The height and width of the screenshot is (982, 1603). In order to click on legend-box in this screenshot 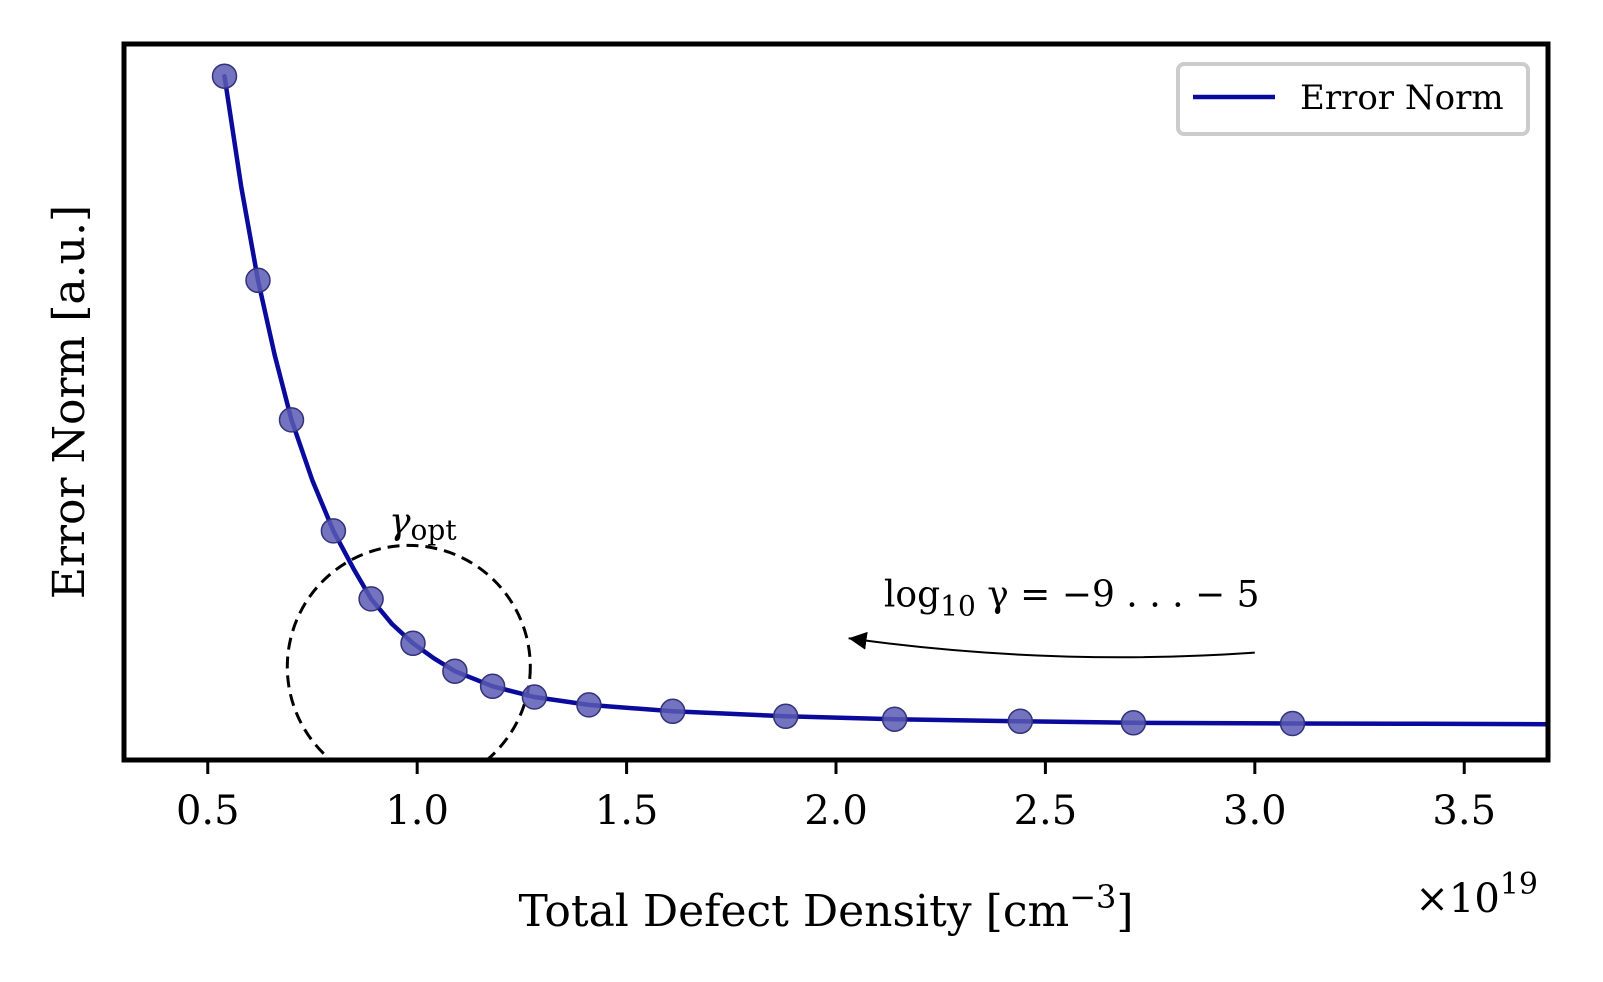, I will do `click(1353, 99)`.